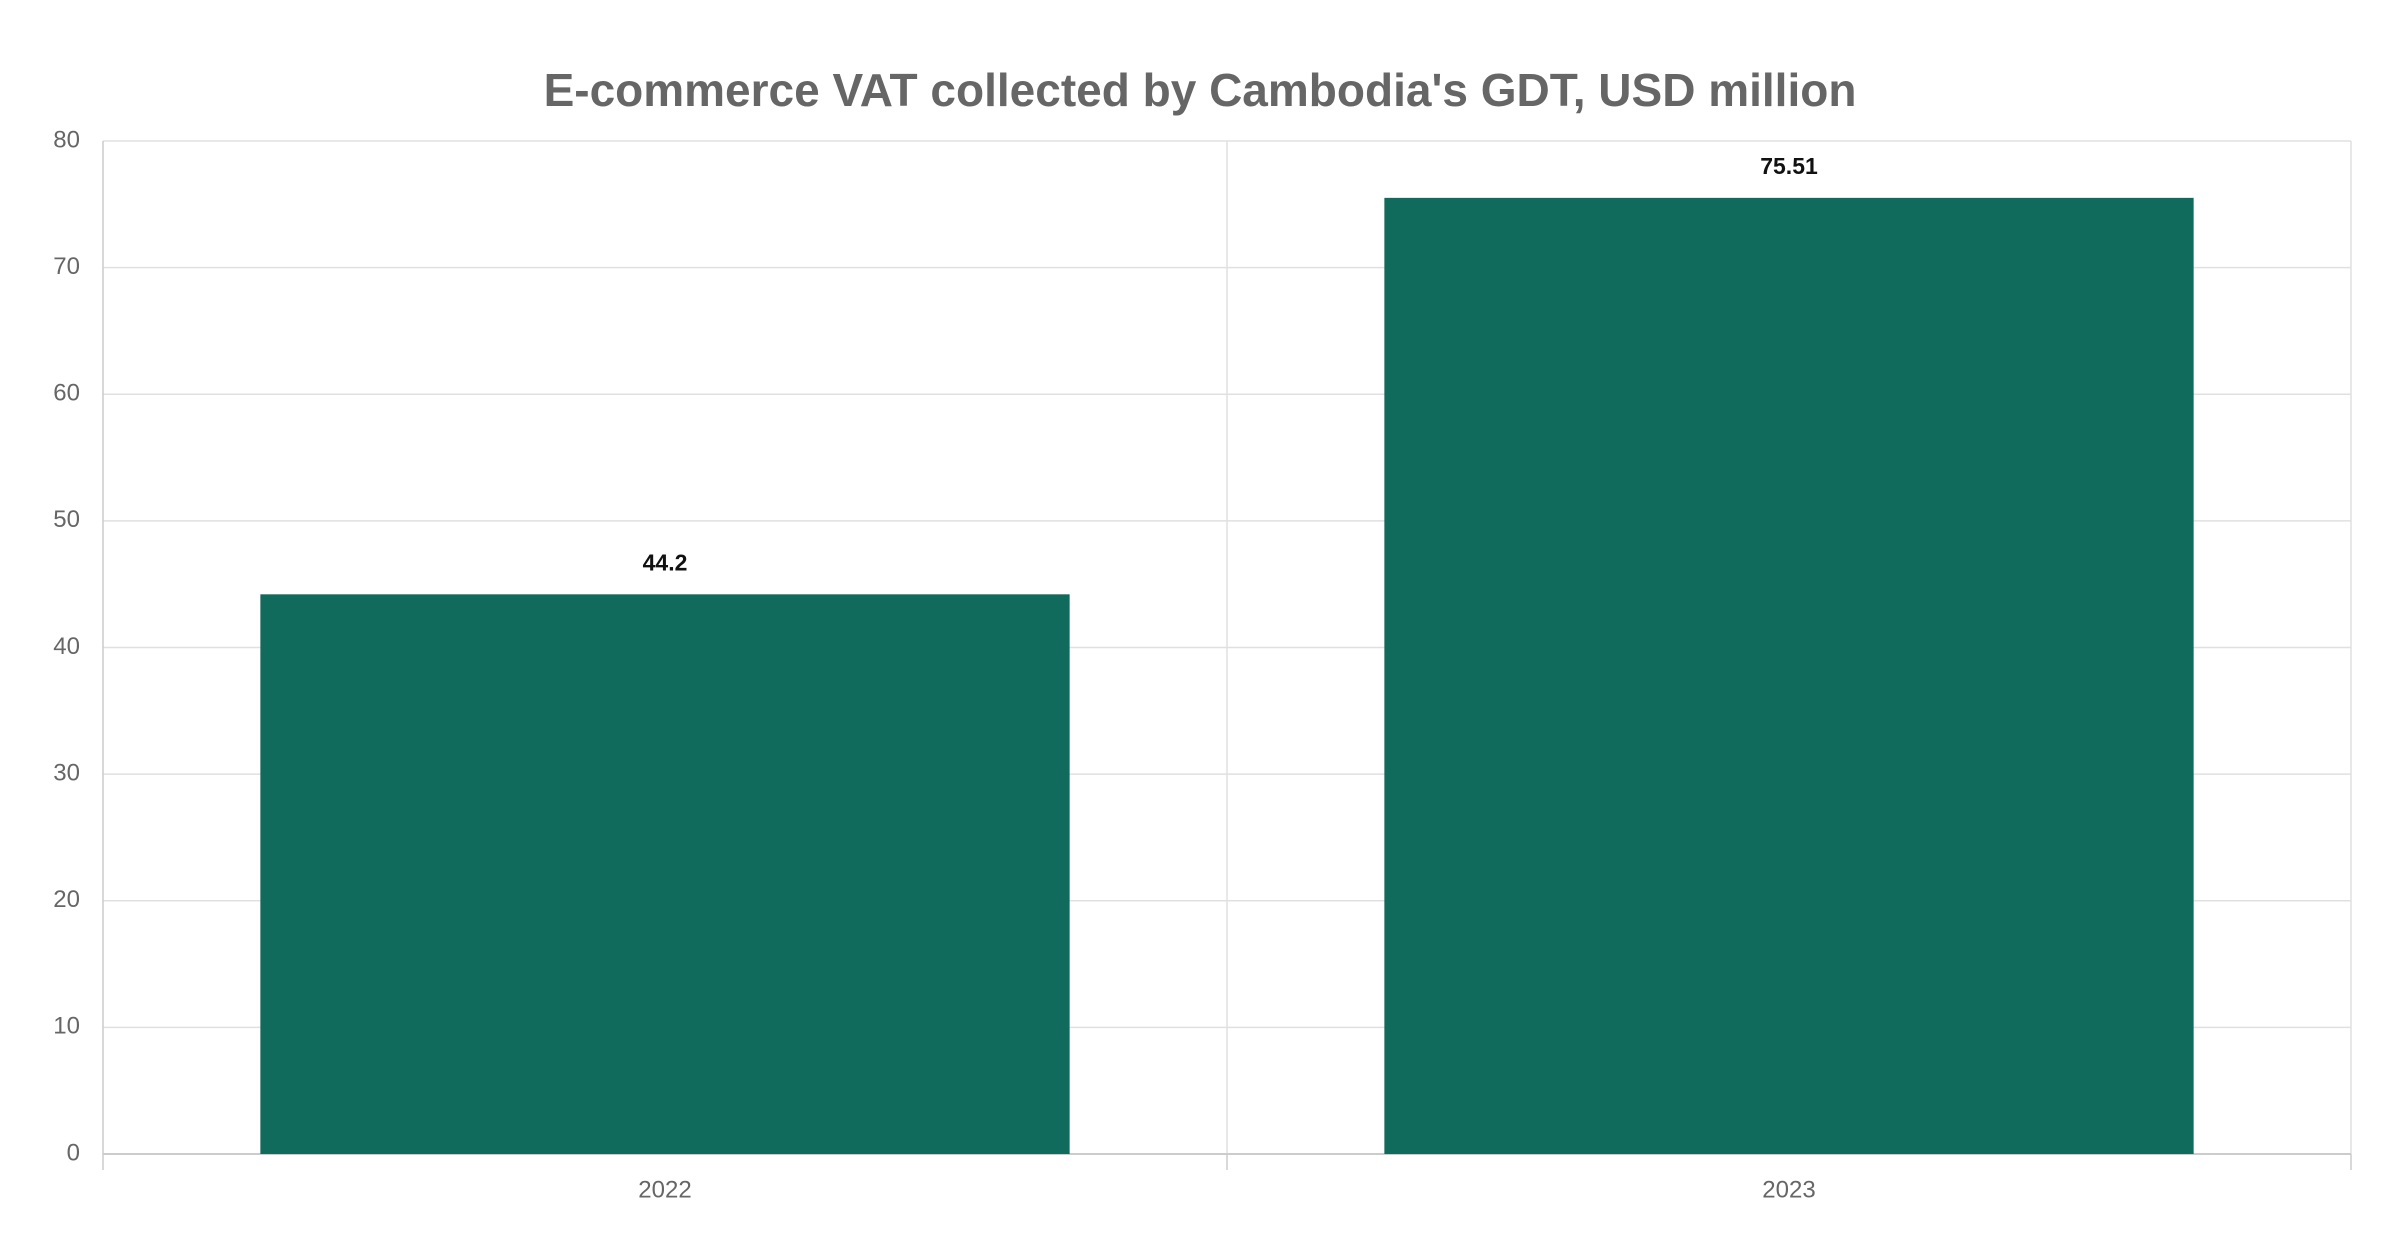 This screenshot has width=2400, height=1260. I want to click on y-tick-label: 40, so click(66, 646).